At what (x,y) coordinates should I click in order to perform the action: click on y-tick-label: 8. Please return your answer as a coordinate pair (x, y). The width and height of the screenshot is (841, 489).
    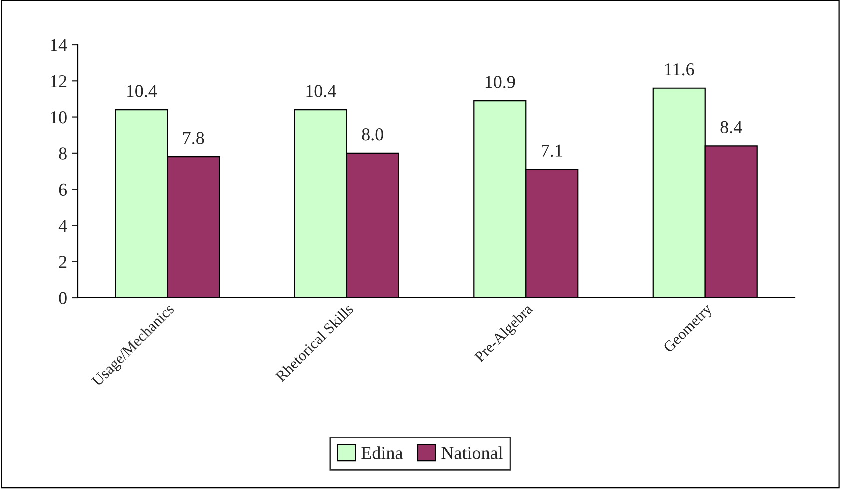
    Looking at the image, I should click on (63, 154).